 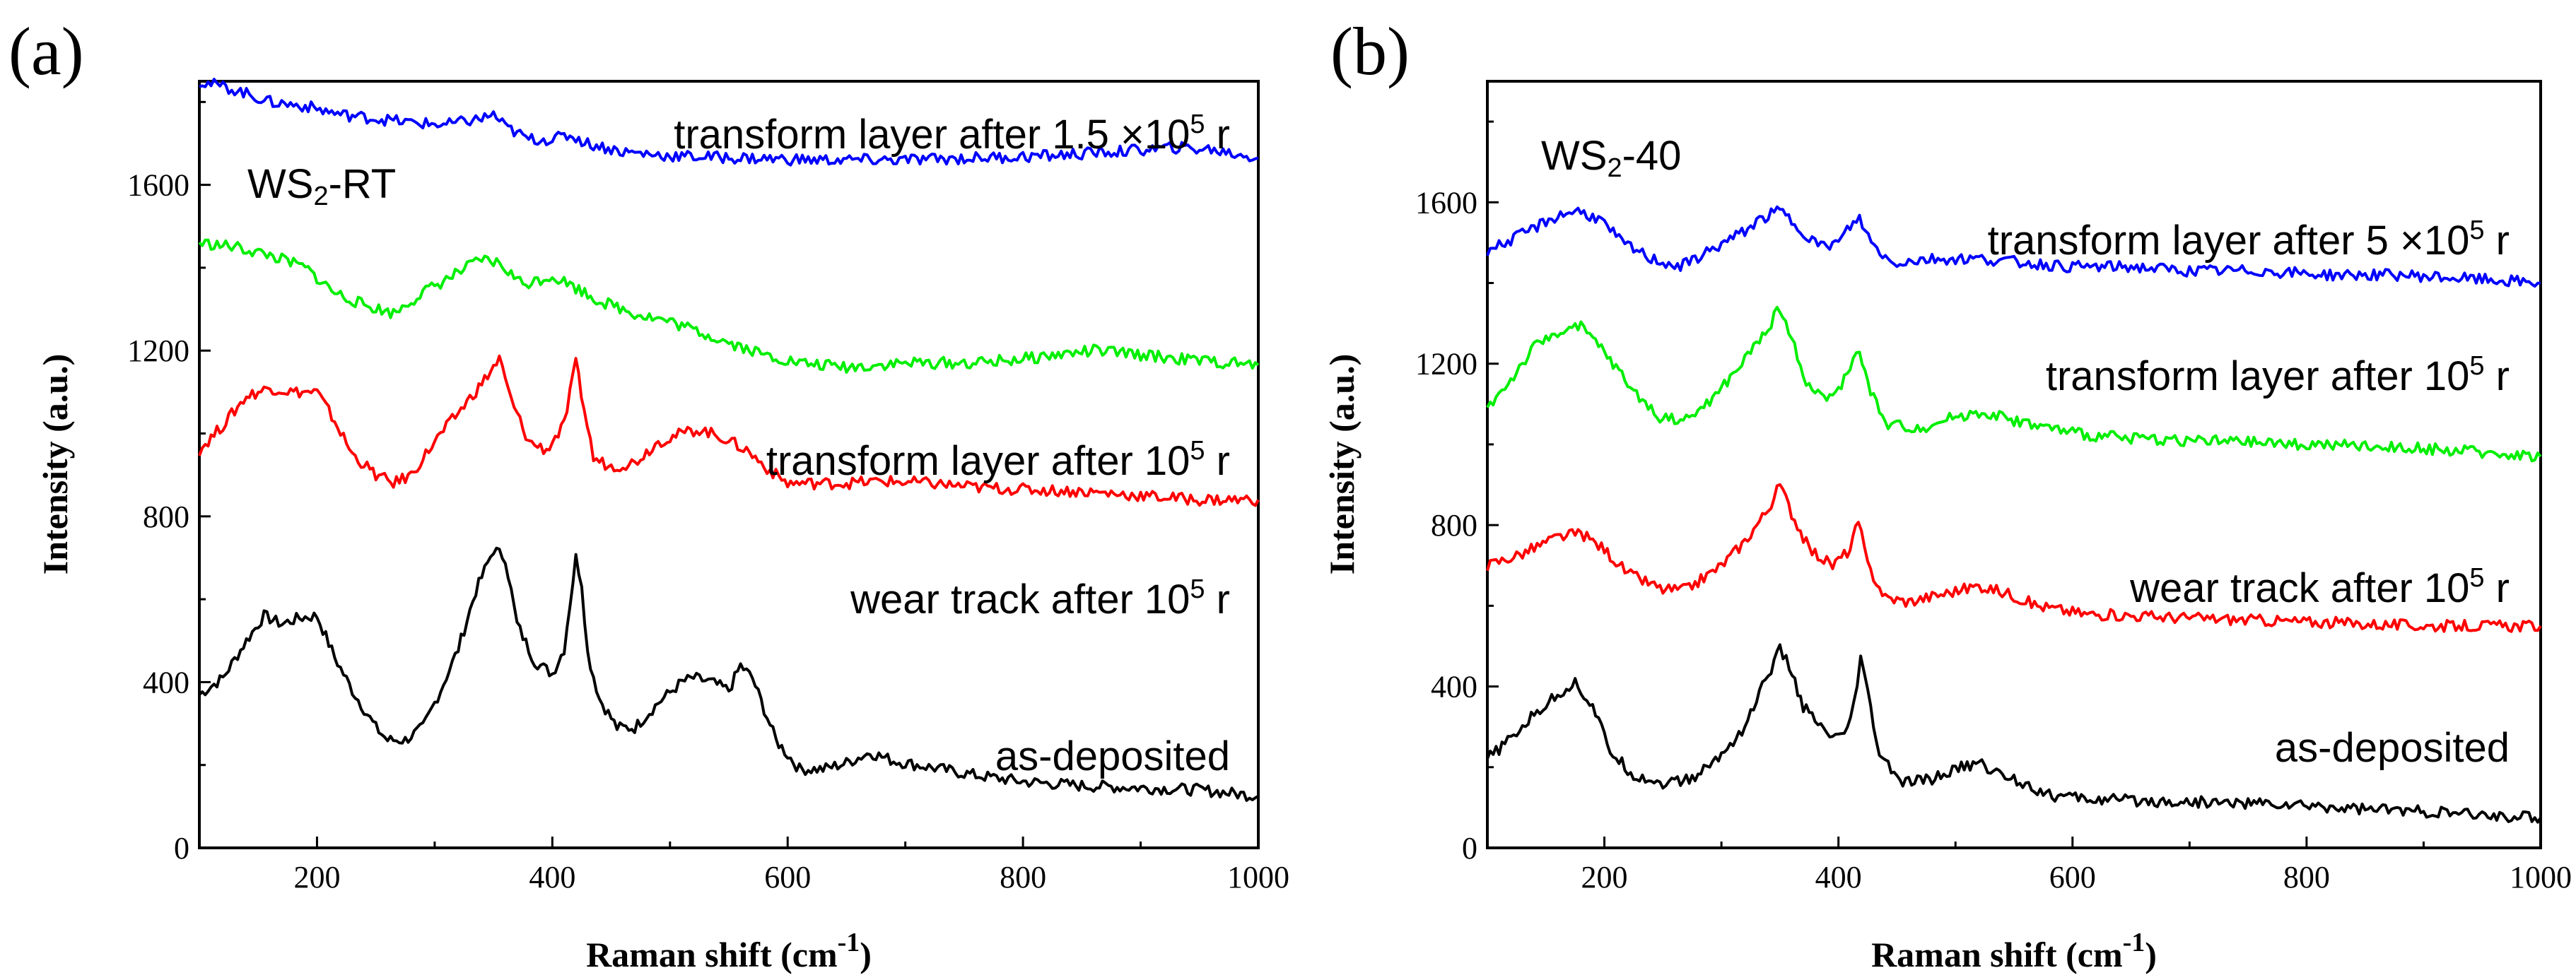 What do you see at coordinates (158, 185) in the screenshot?
I see `panel-a-y-tick-label: 1600` at bounding box center [158, 185].